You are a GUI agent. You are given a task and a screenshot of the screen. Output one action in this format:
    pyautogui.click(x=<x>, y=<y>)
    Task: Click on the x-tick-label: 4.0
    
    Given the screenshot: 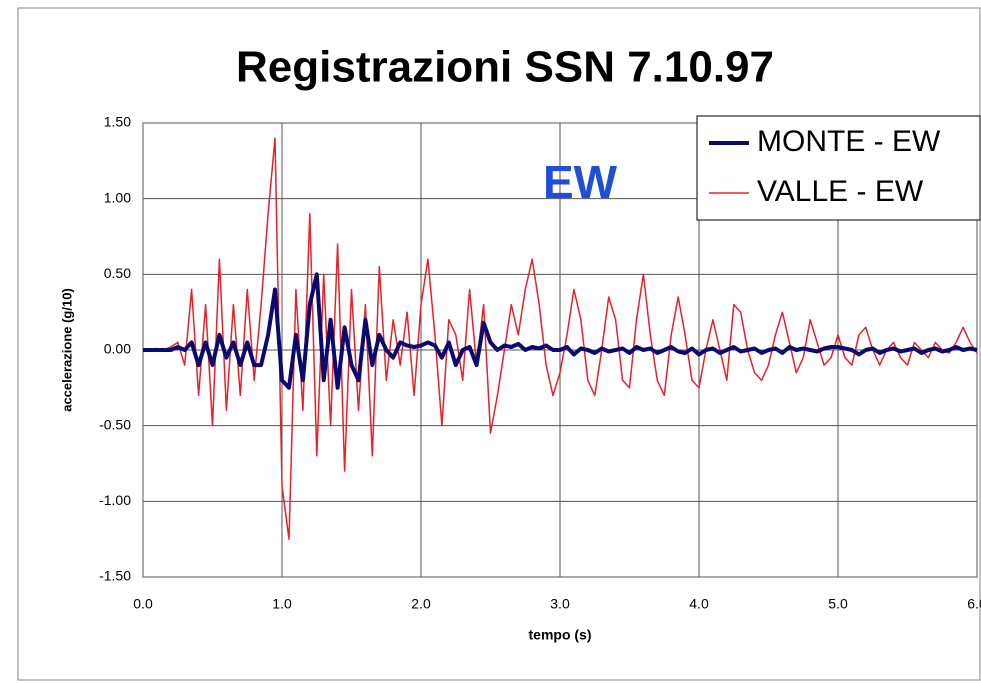 What is the action you would take?
    pyautogui.click(x=699, y=604)
    